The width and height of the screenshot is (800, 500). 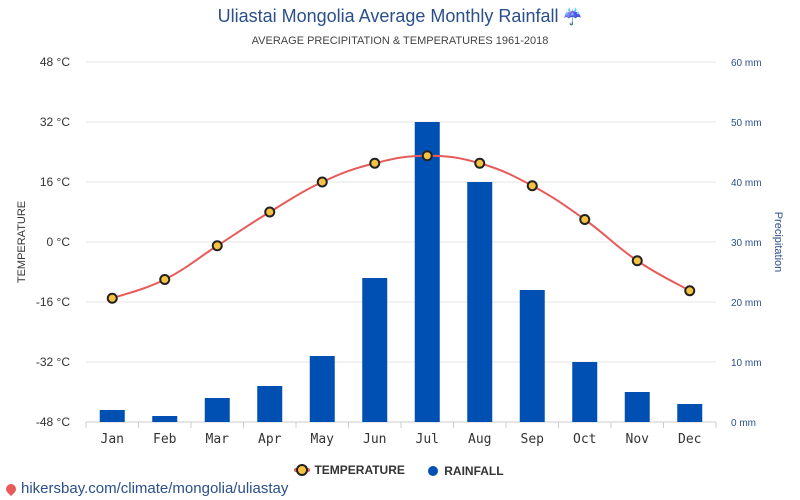 What do you see at coordinates (746, 123) in the screenshot?
I see `y-right-tick-label: 50 mm` at bounding box center [746, 123].